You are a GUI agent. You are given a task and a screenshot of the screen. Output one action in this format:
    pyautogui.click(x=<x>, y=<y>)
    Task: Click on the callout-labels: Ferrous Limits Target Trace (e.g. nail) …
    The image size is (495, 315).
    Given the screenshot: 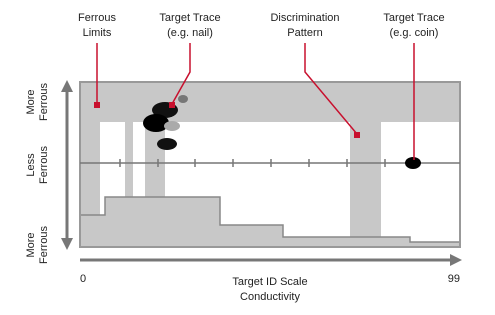 What is the action you would take?
    pyautogui.click(x=261, y=25)
    